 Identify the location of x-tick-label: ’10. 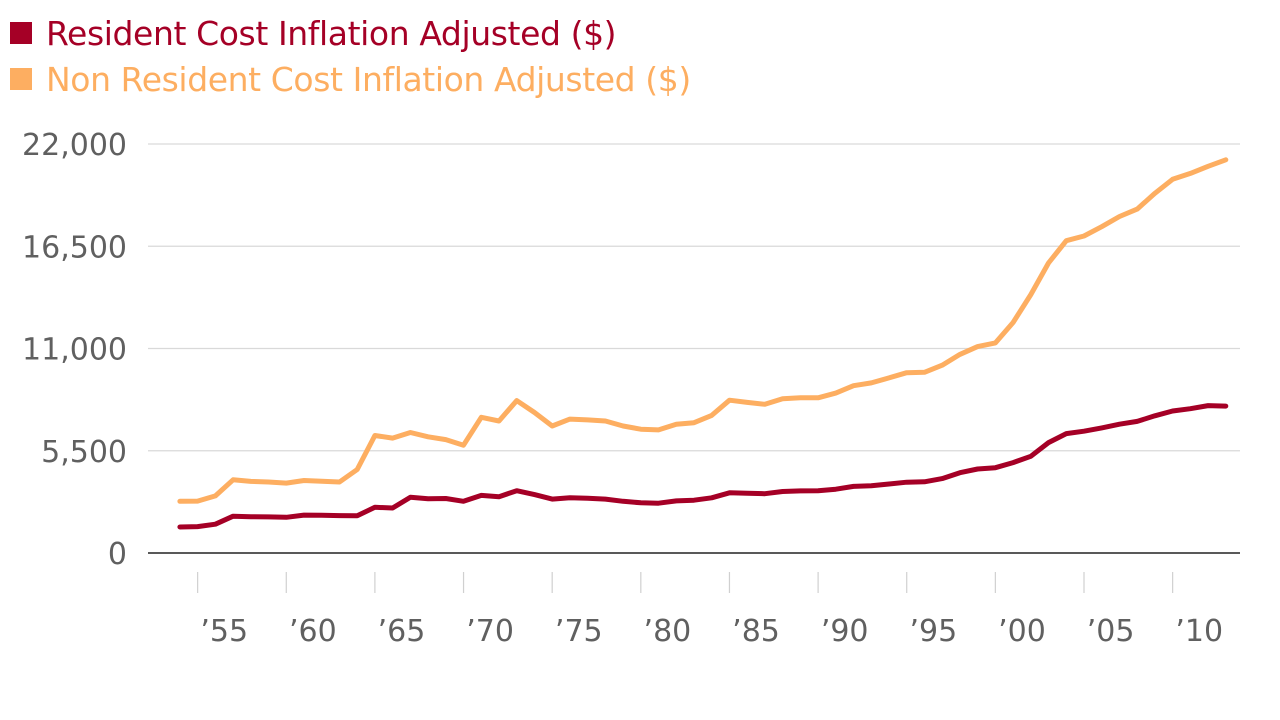
(1199, 631).